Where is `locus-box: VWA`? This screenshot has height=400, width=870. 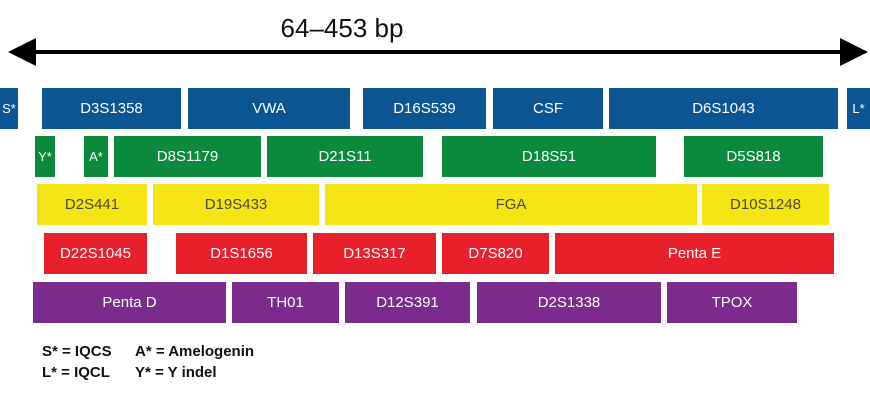 locus-box: VWA is located at coordinates (269, 108).